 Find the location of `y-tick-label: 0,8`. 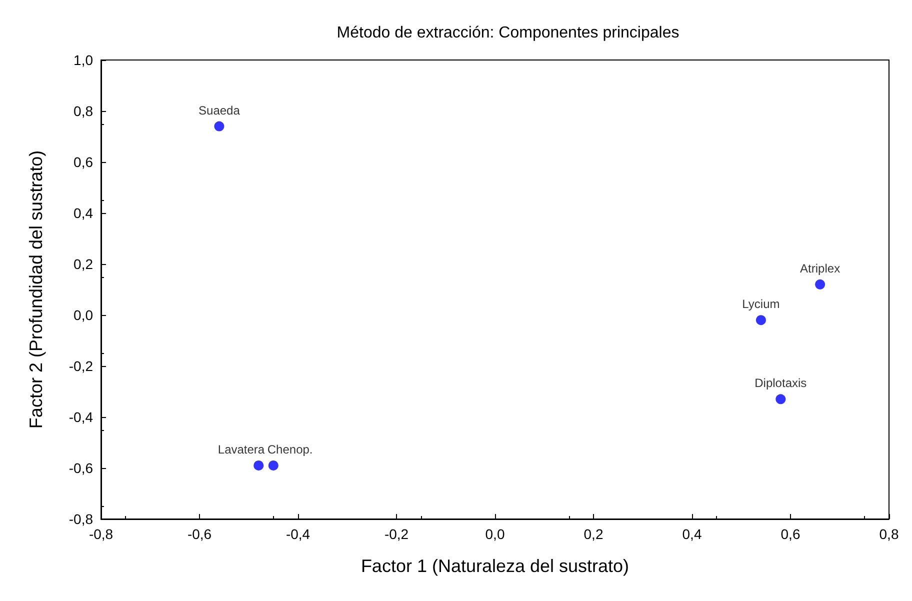

y-tick-label: 0,8 is located at coordinates (84, 111).